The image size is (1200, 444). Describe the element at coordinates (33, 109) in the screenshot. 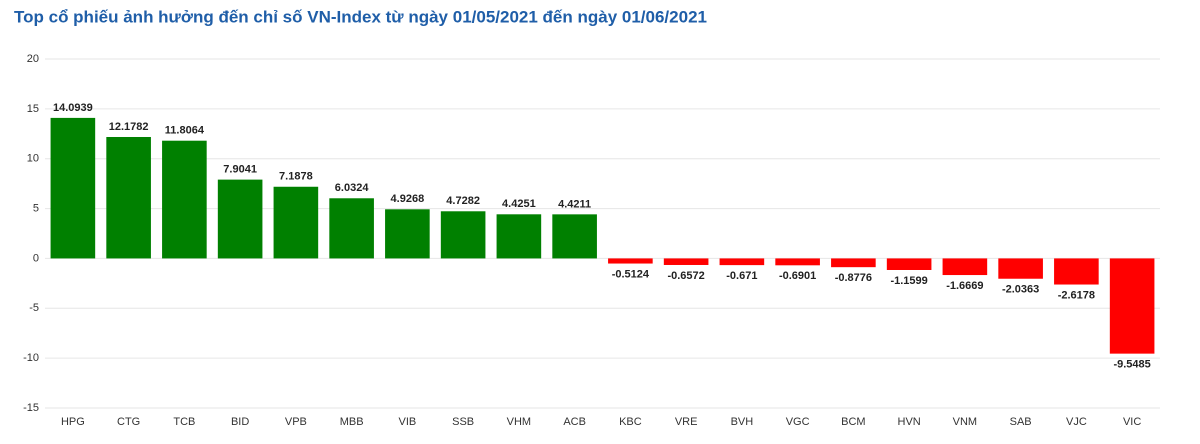

I see `y-tick-label: 15` at that location.